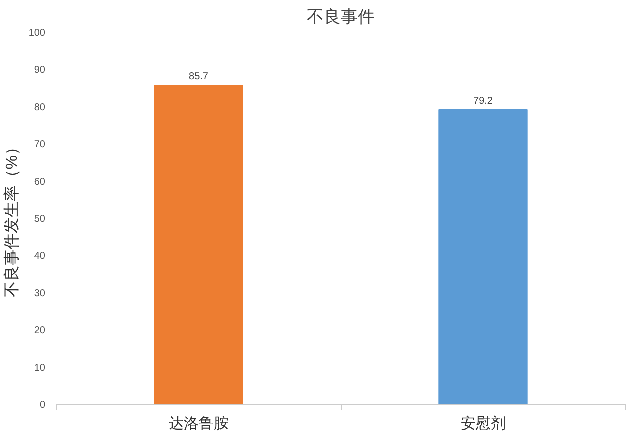 The width and height of the screenshot is (640, 439). What do you see at coordinates (40, 368) in the screenshot?
I see `y-tick-label: 10` at bounding box center [40, 368].